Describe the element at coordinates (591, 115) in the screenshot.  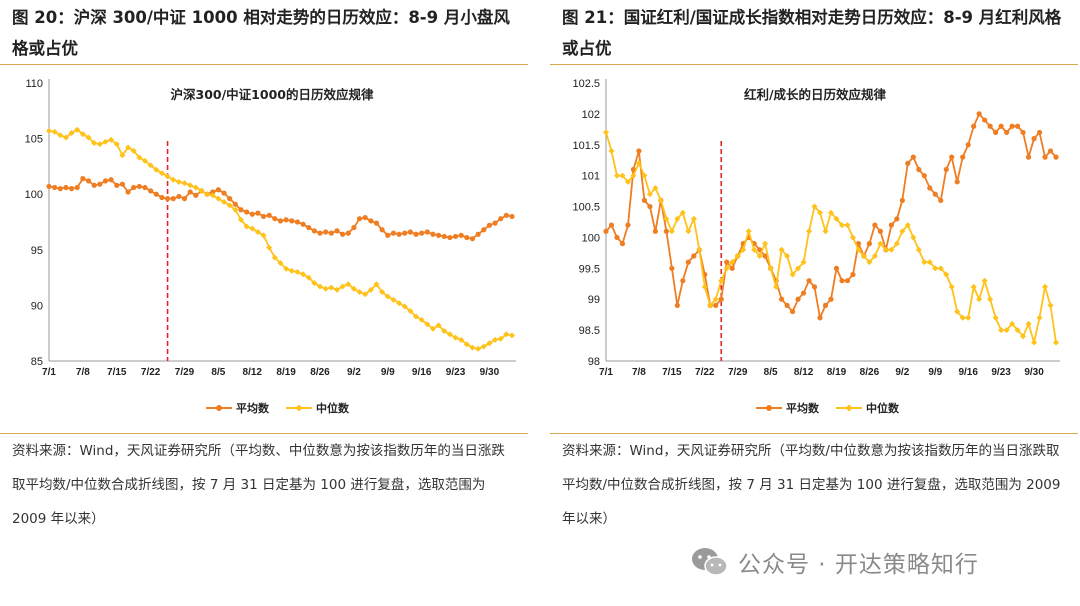
I see `y-tick-label: 102` at that location.